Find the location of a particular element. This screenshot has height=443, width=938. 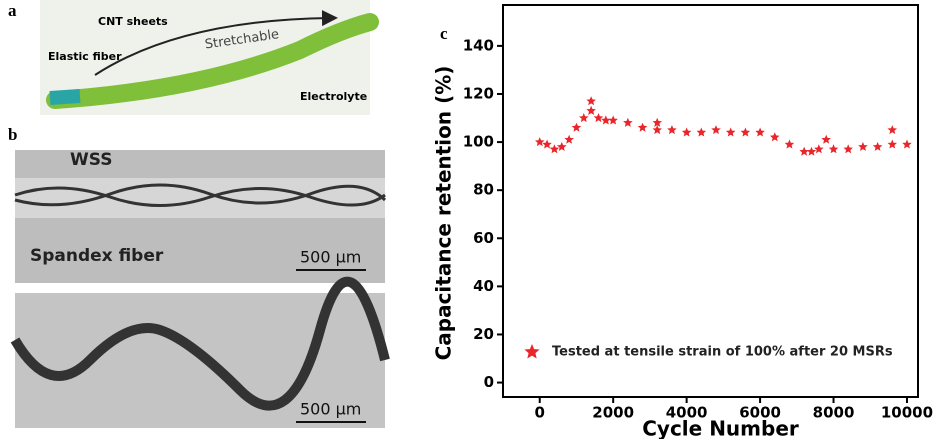

label: WSS is located at coordinates (91, 160).